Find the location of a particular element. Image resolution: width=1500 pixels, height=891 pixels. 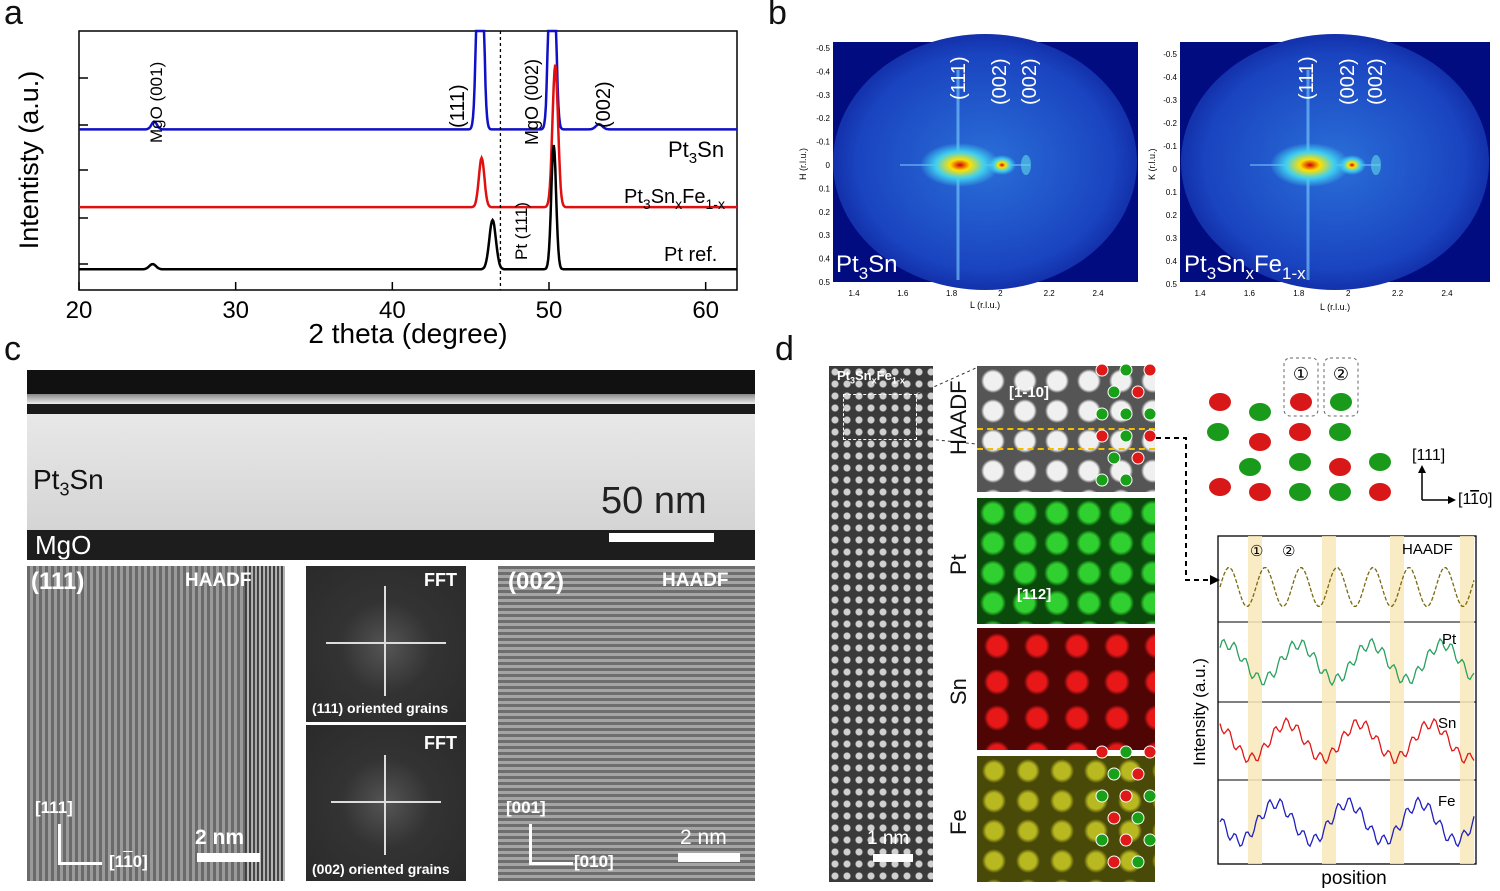

map-label-sn: Sn is located at coordinates (958, 691).